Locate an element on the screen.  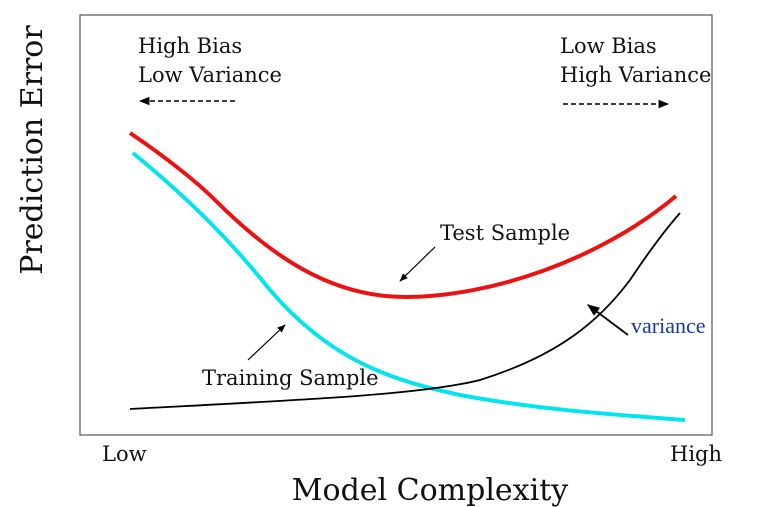
annotation: Low Bias is located at coordinates (608, 46).